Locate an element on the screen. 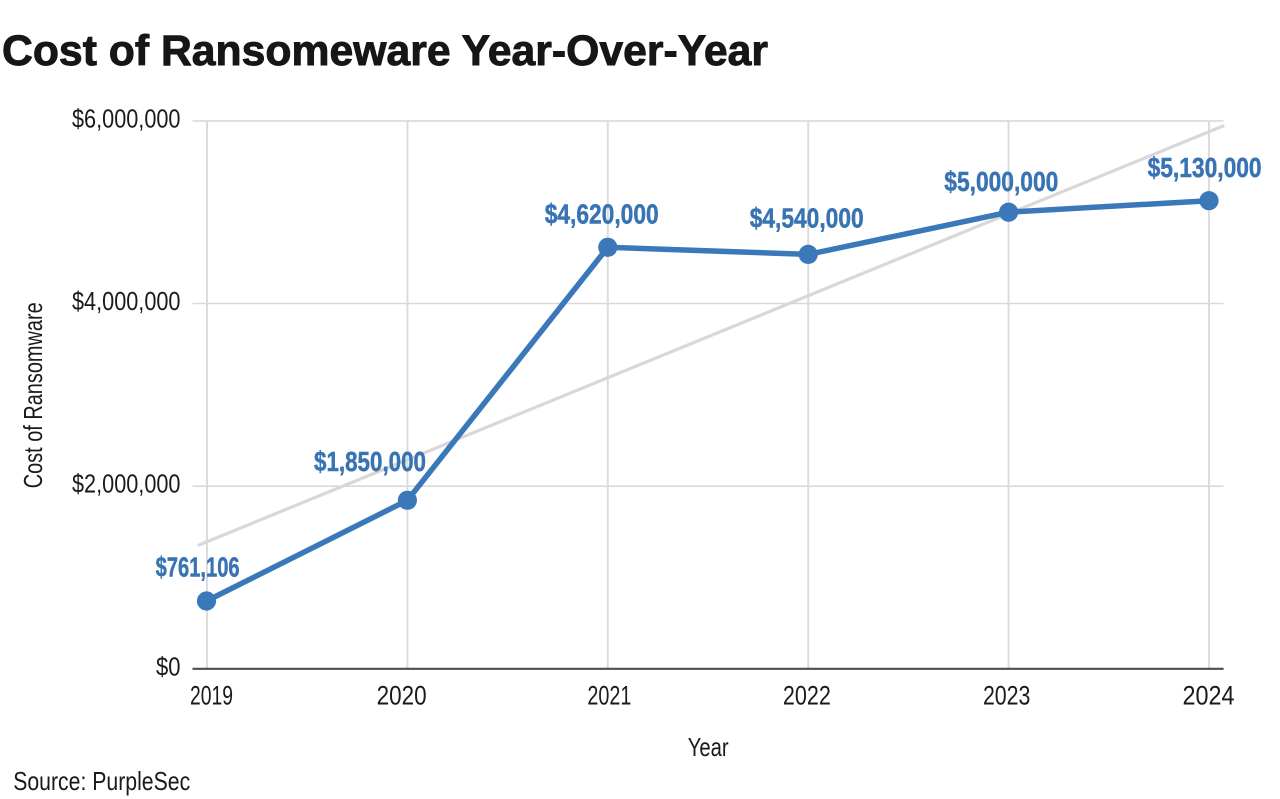  svg-text: $2,000,000 is located at coordinates (126, 484).